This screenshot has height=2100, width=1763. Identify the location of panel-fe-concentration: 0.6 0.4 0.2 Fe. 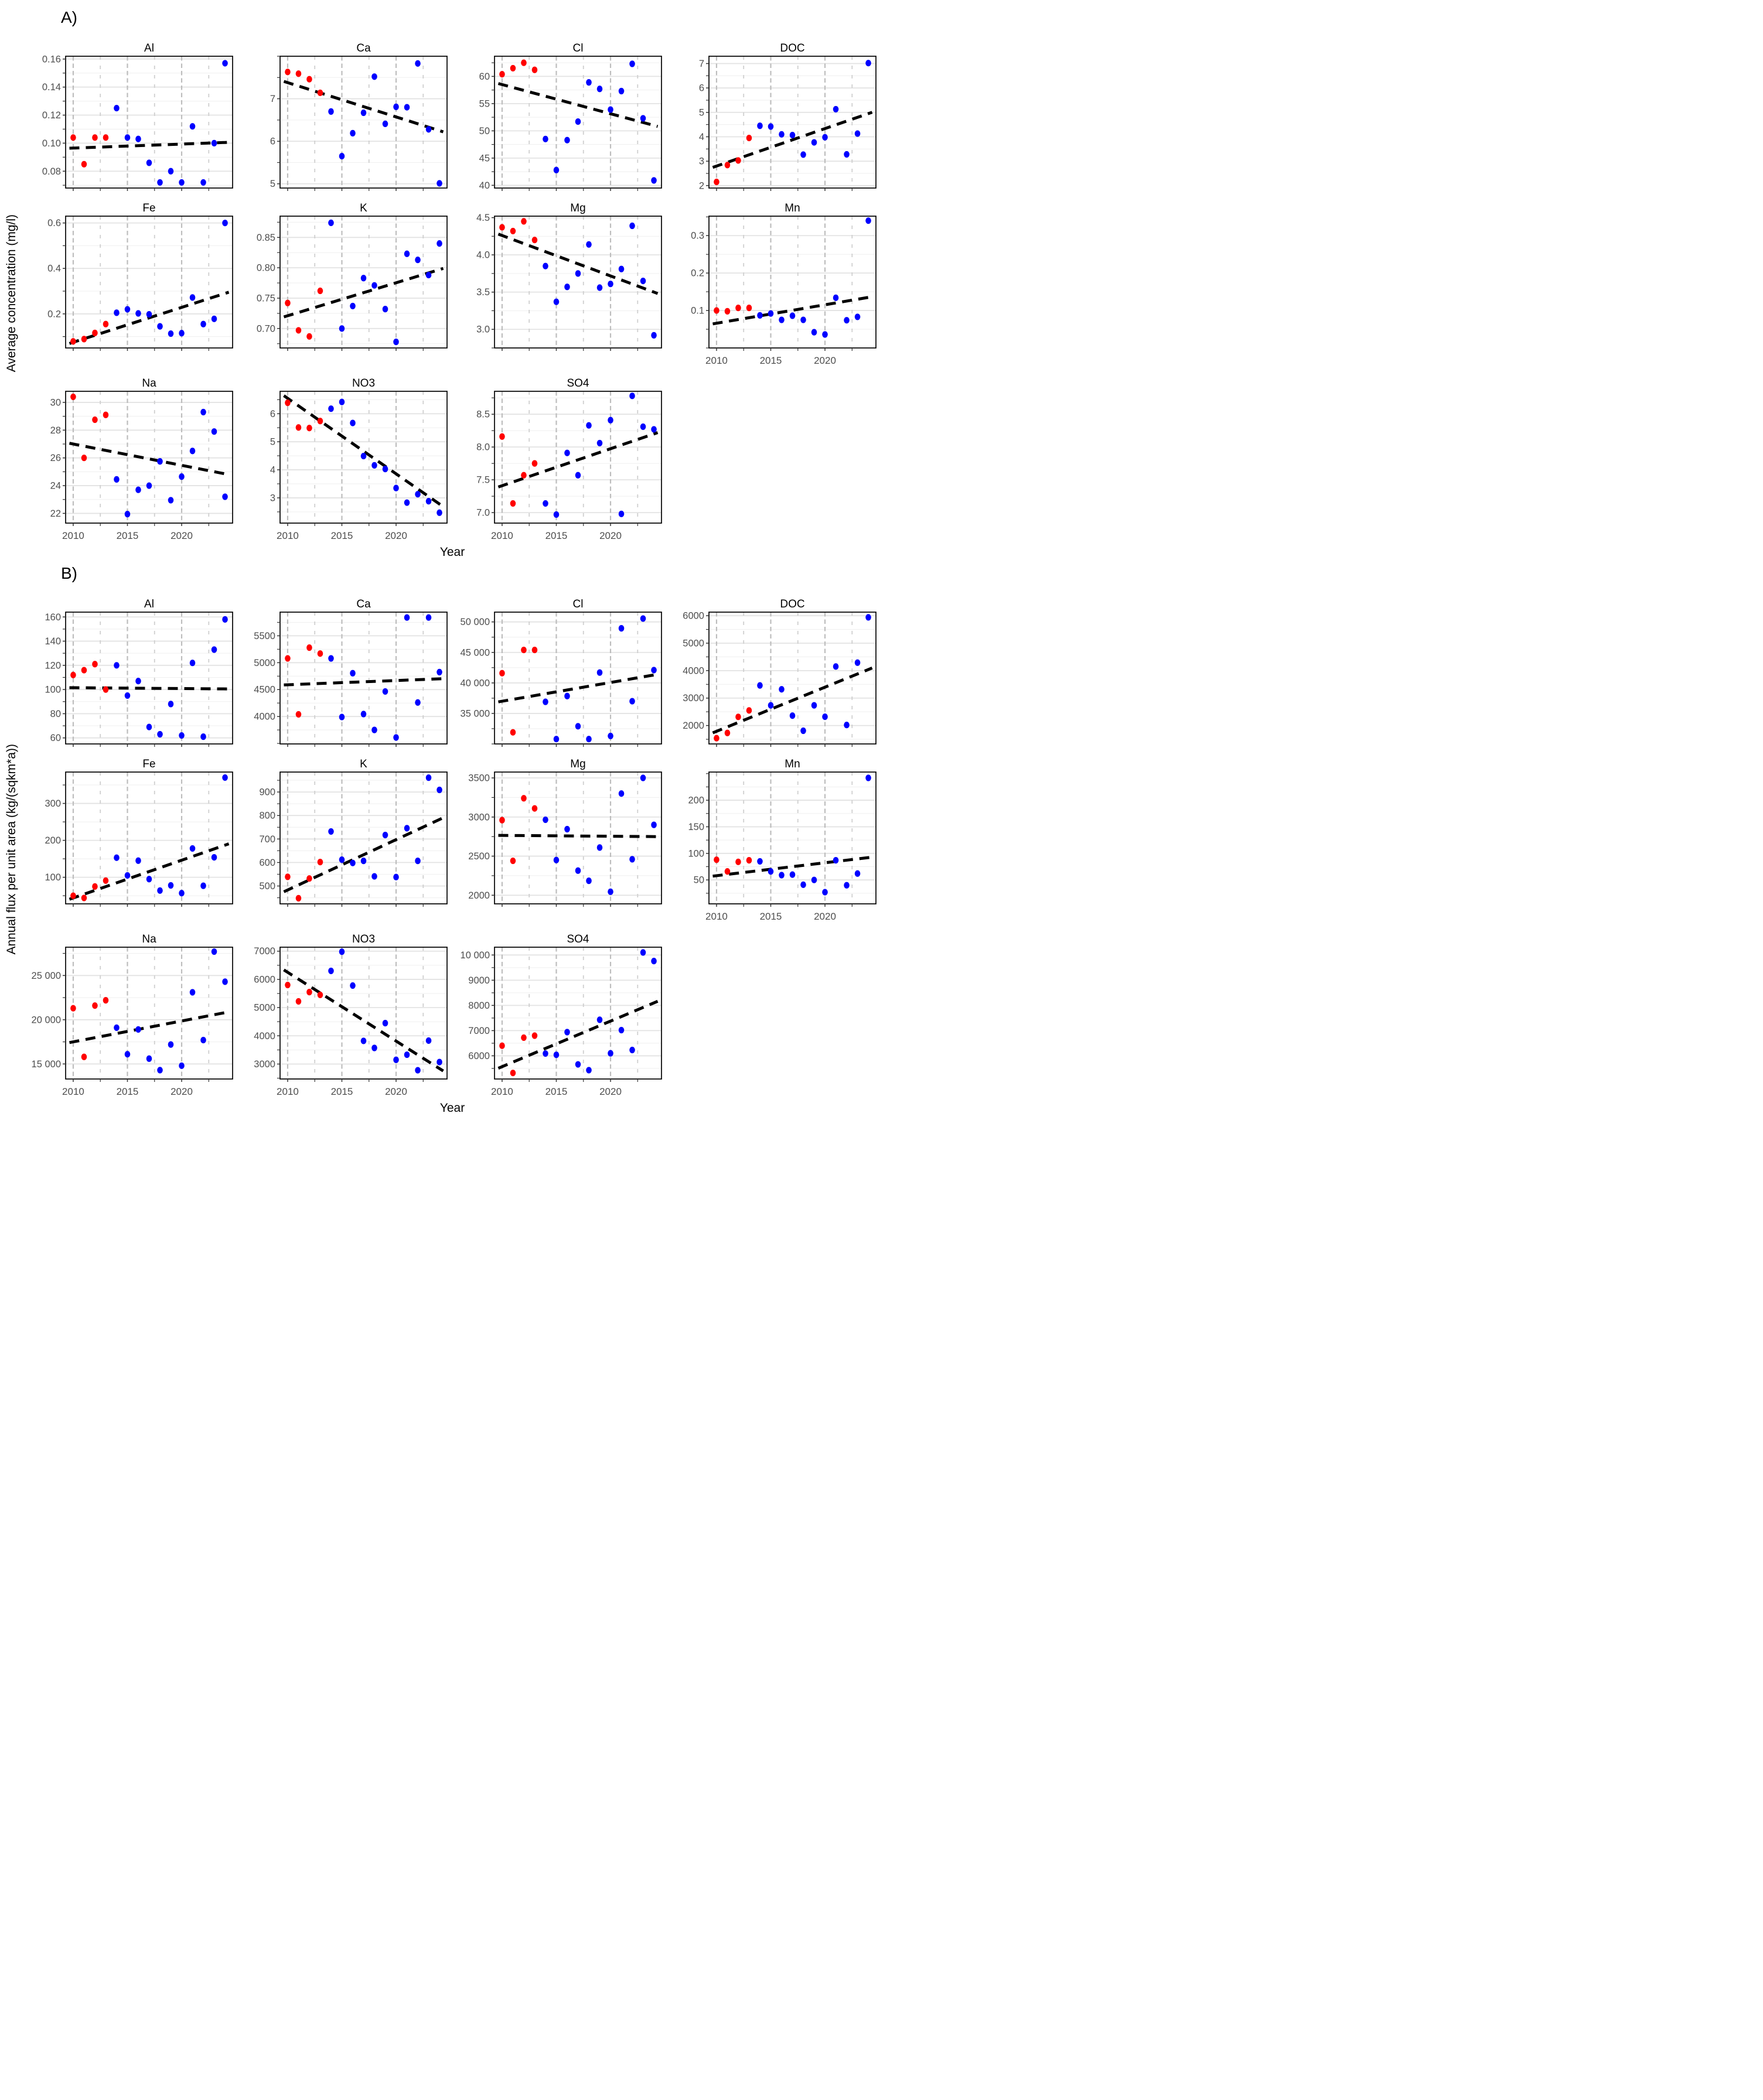
(140, 276).